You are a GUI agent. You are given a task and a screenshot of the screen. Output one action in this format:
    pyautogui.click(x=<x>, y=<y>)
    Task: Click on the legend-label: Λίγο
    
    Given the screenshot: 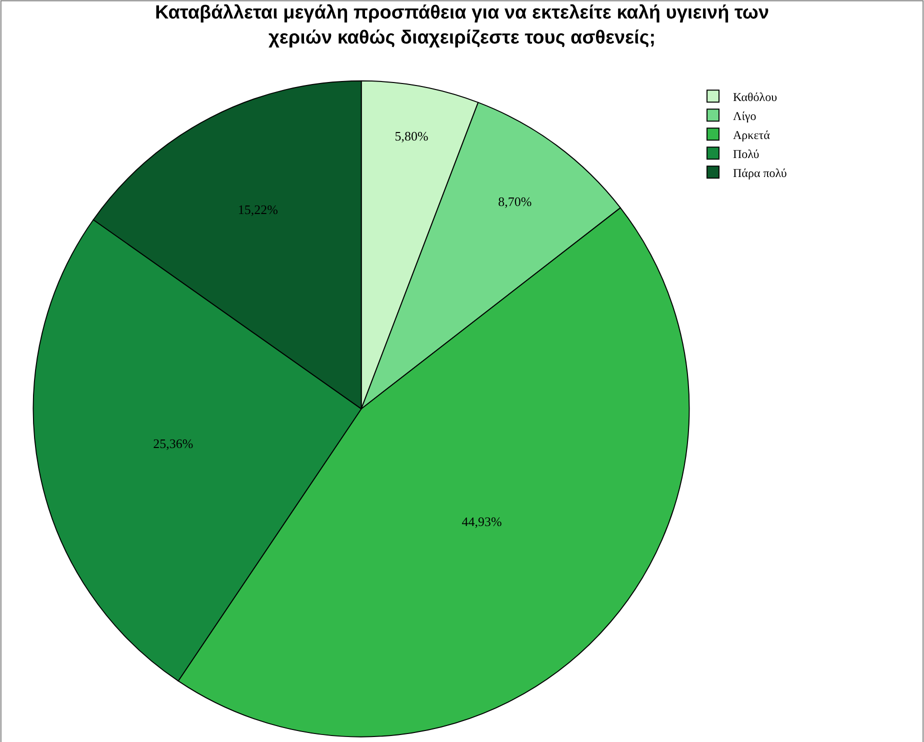 What is the action you would take?
    pyautogui.click(x=744, y=115)
    